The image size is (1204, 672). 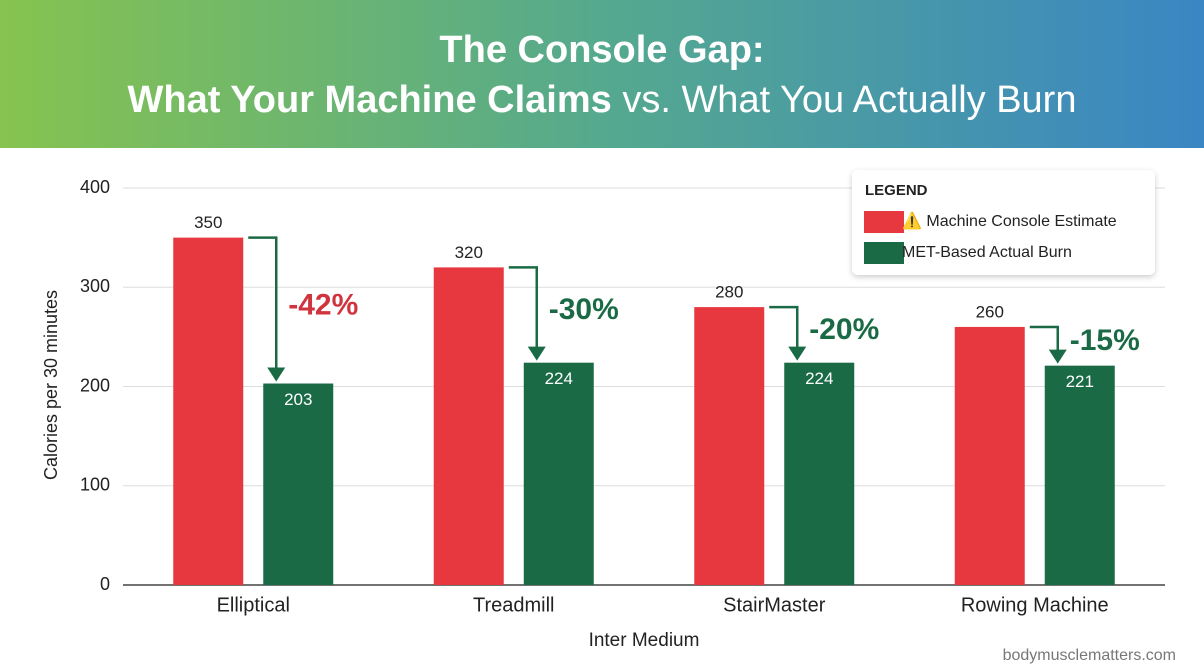 What do you see at coordinates (323, 304) in the screenshot?
I see `percent-annotation: -42%` at bounding box center [323, 304].